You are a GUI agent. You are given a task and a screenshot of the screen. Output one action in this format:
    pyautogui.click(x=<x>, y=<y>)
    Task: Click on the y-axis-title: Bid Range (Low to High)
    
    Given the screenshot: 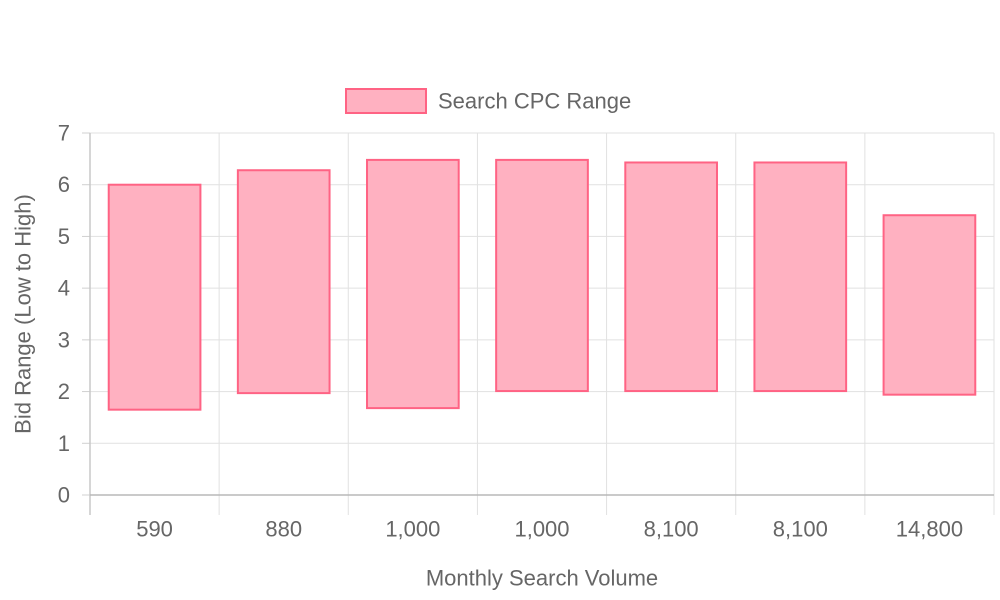 What is the action you would take?
    pyautogui.click(x=23, y=314)
    